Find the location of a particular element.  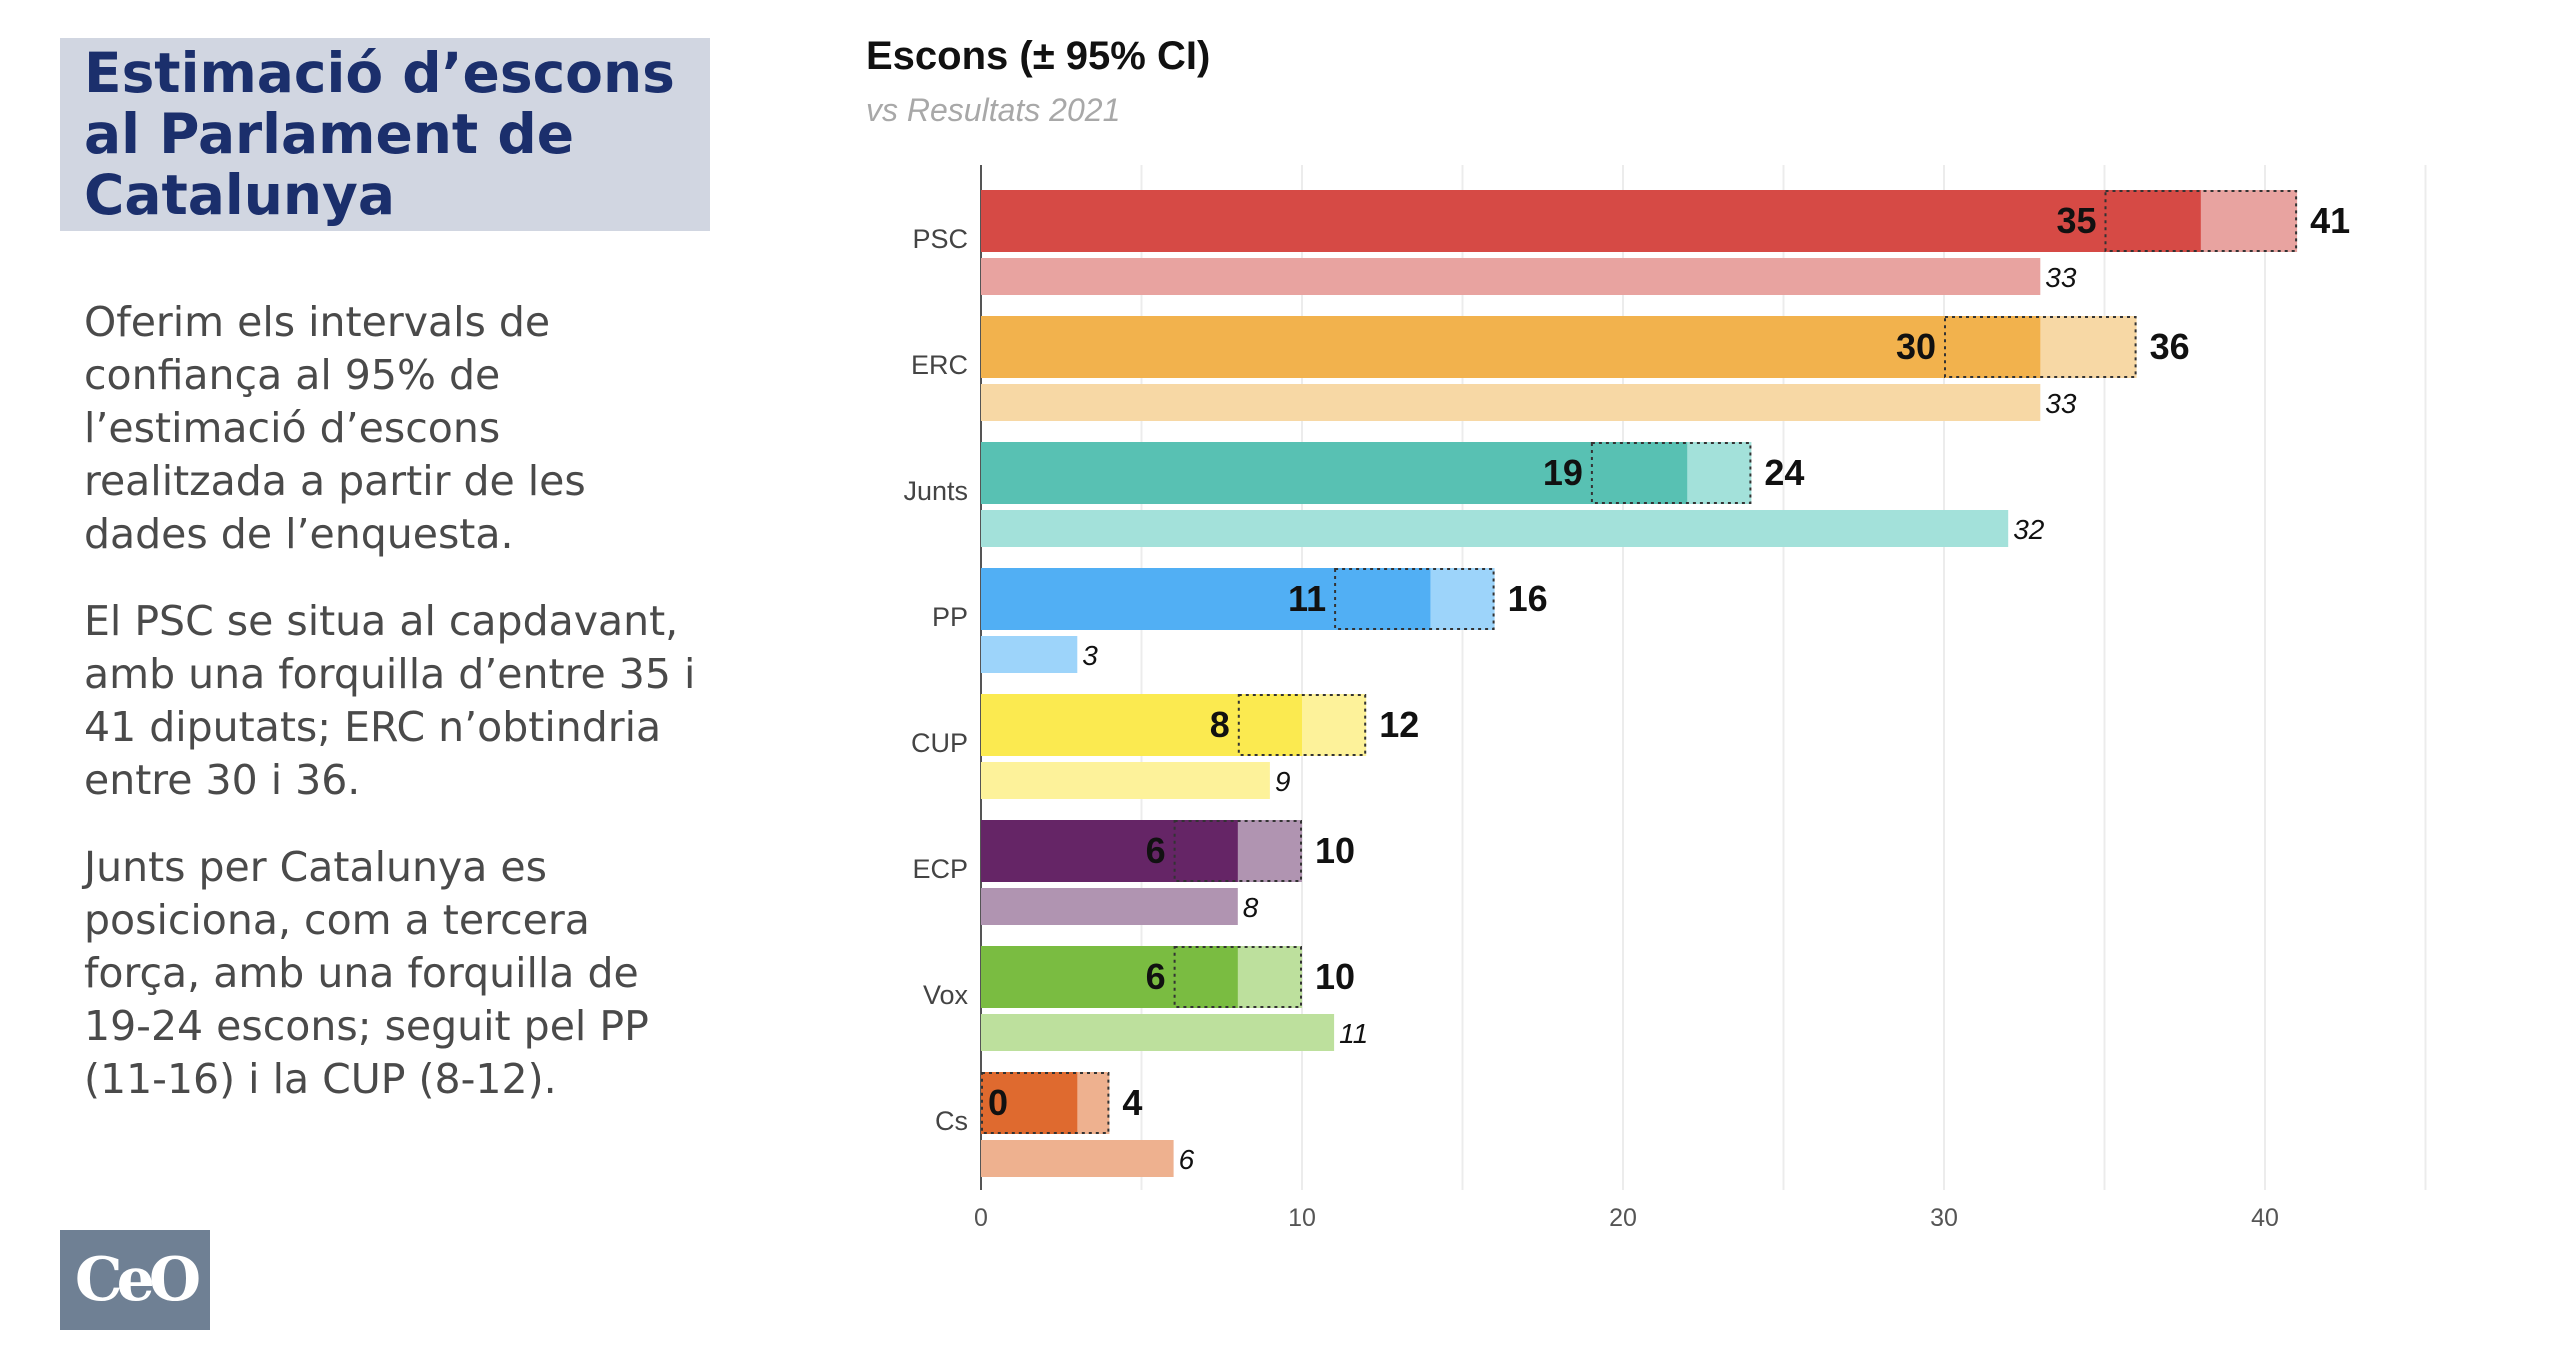

logo-text: CeO is located at coordinates (137, 1280).